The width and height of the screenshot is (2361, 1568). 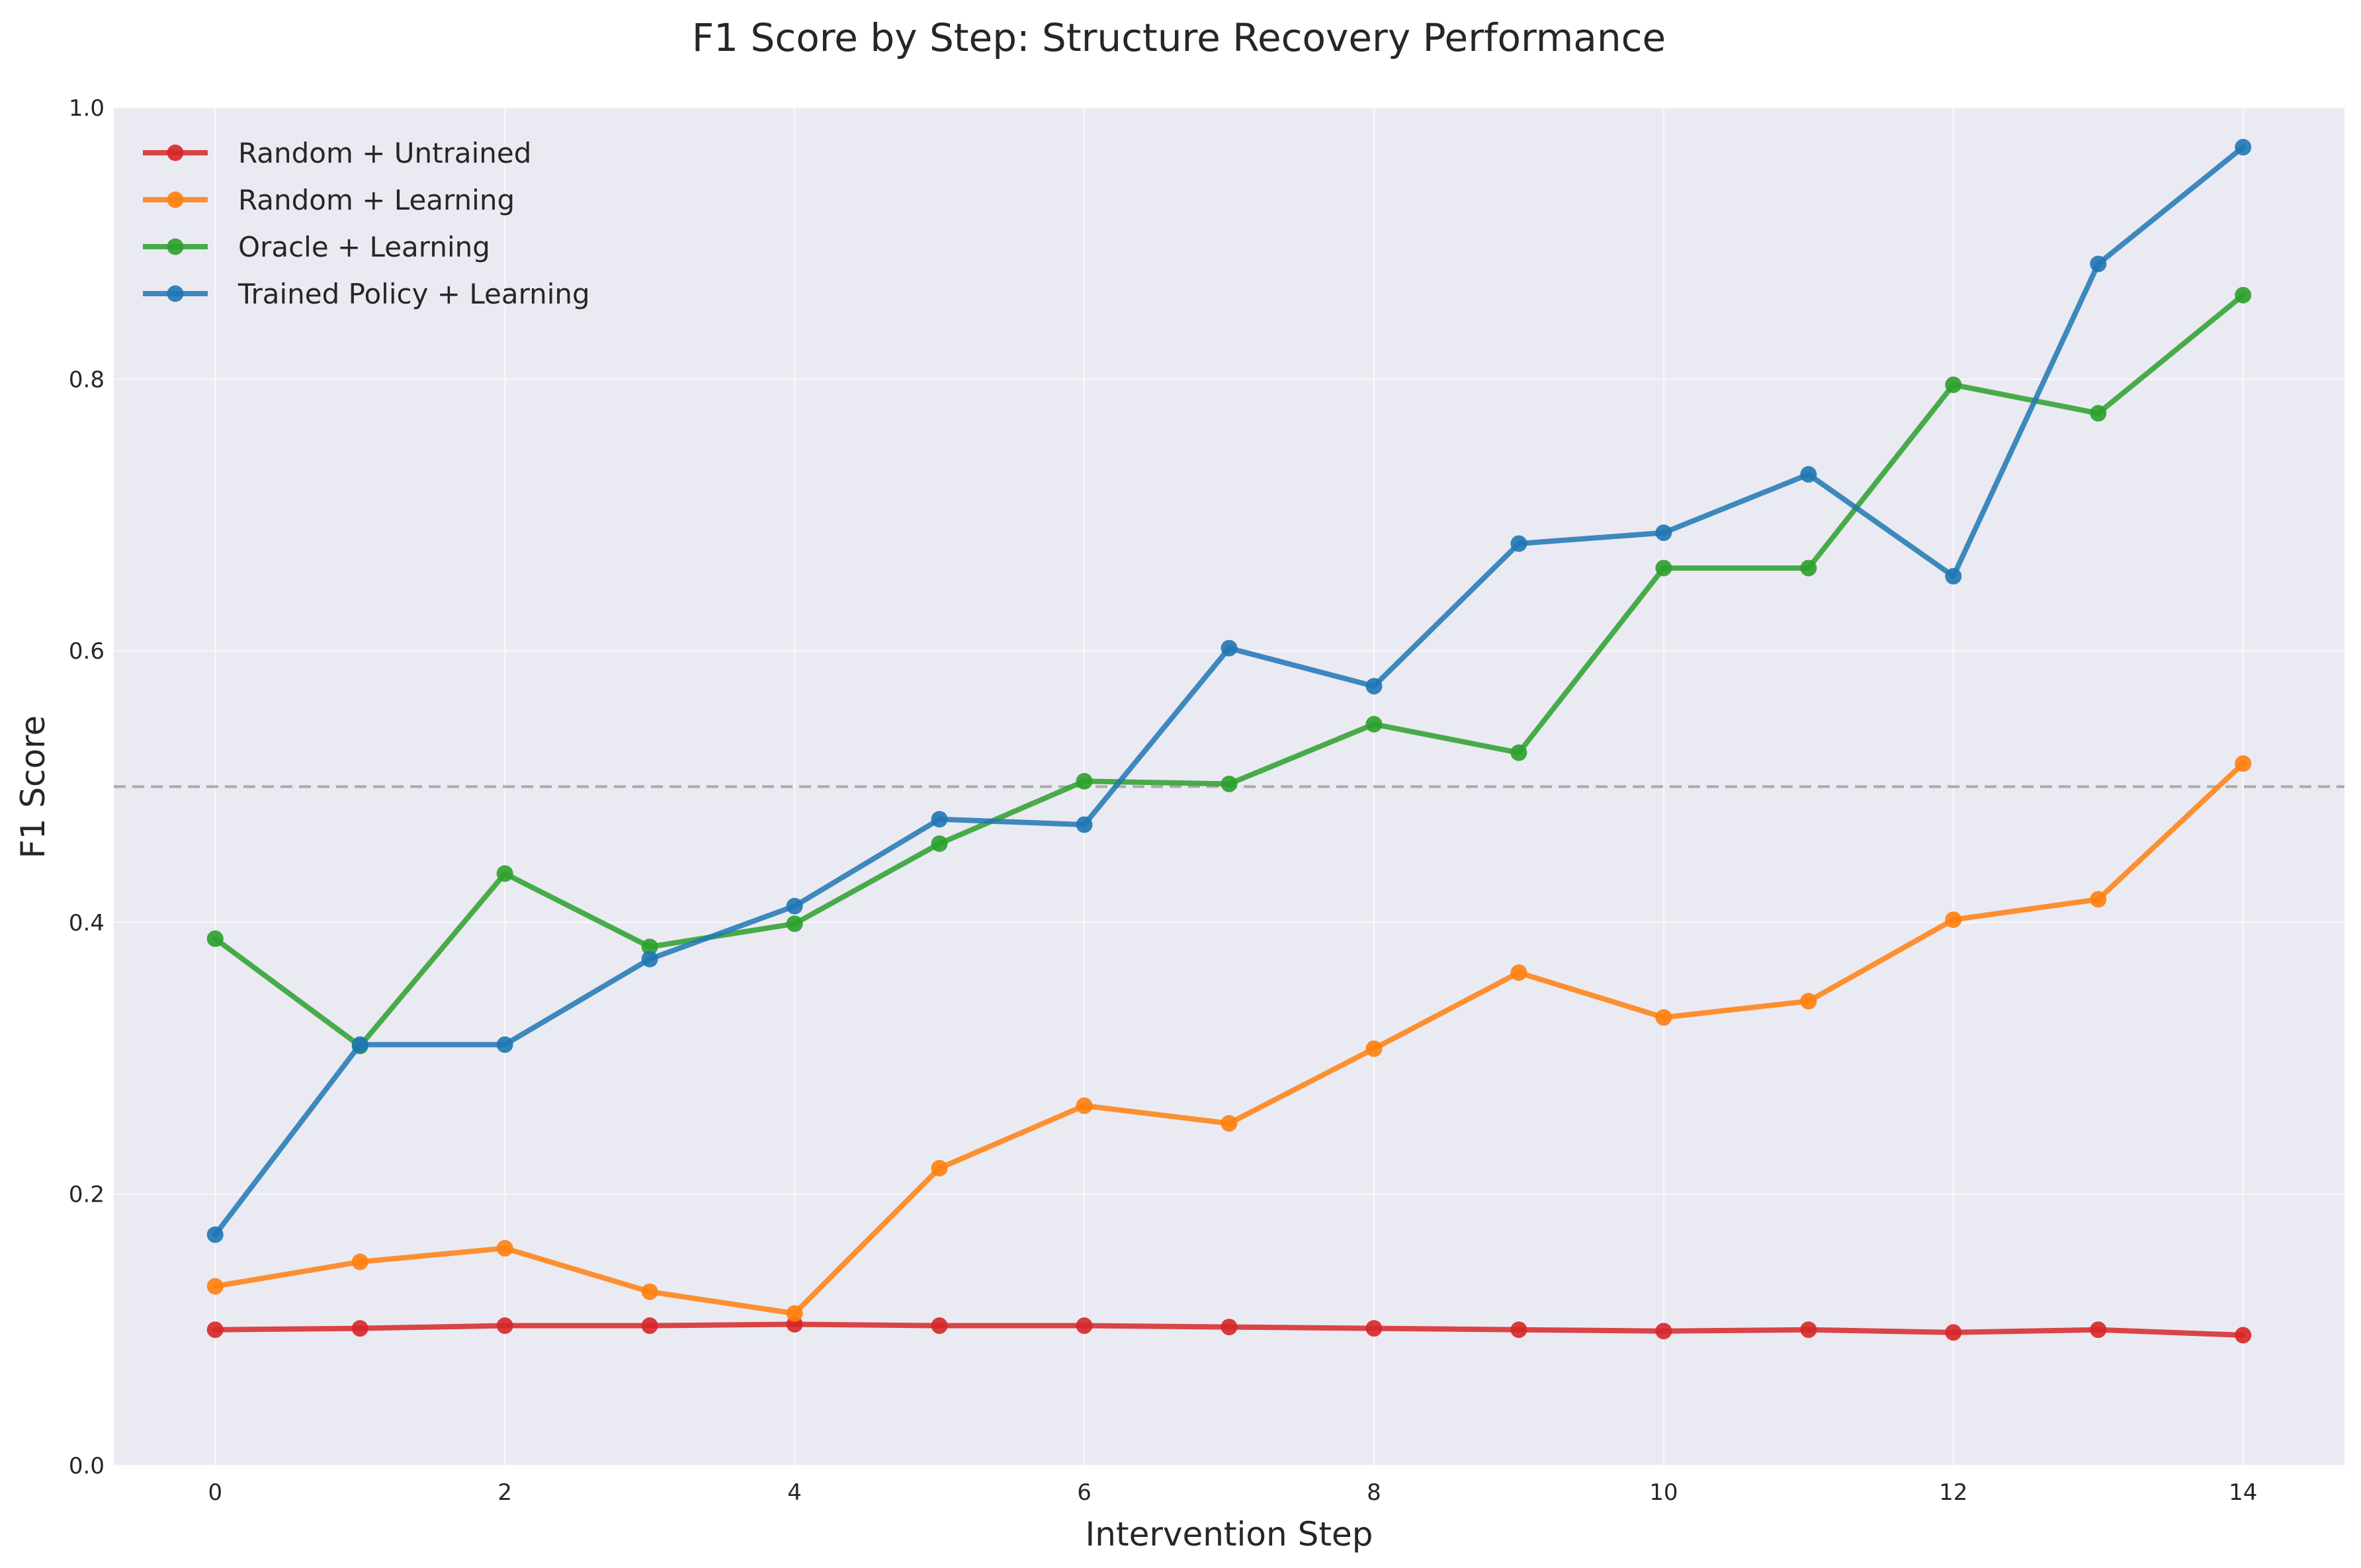 I want to click on y-tick-label: 0.0, so click(x=87, y=1466).